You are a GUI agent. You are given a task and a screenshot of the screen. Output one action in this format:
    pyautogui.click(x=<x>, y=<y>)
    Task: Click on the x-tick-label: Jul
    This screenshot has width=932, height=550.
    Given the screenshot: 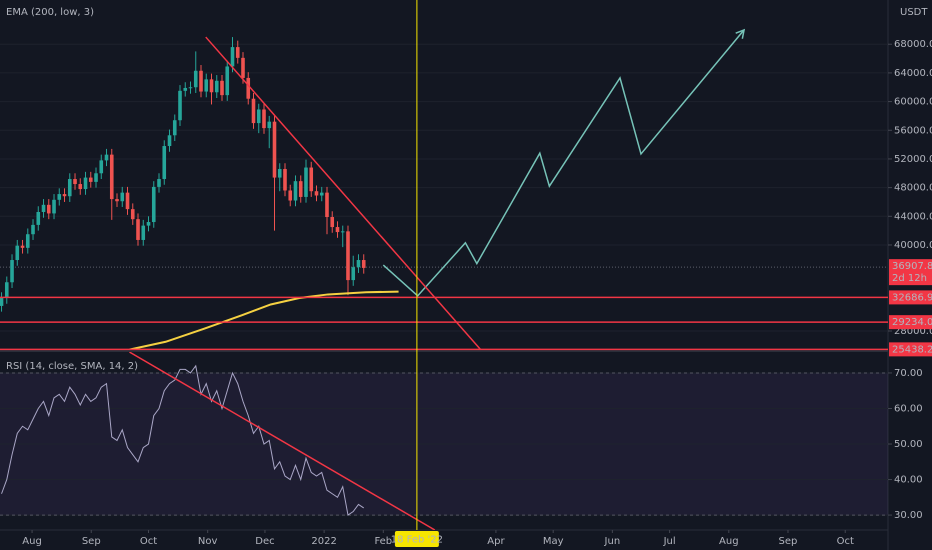 What is the action you would take?
    pyautogui.click(x=669, y=541)
    